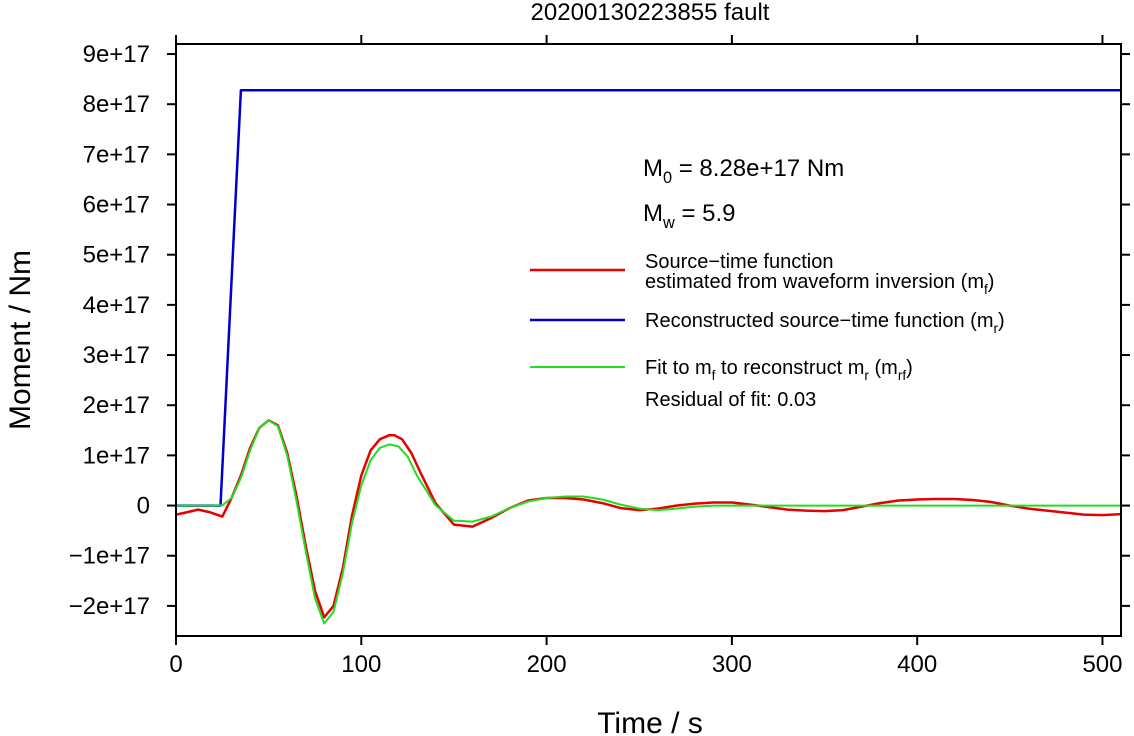  What do you see at coordinates (547, 664) in the screenshot?
I see `x-tick-label: 200` at bounding box center [547, 664].